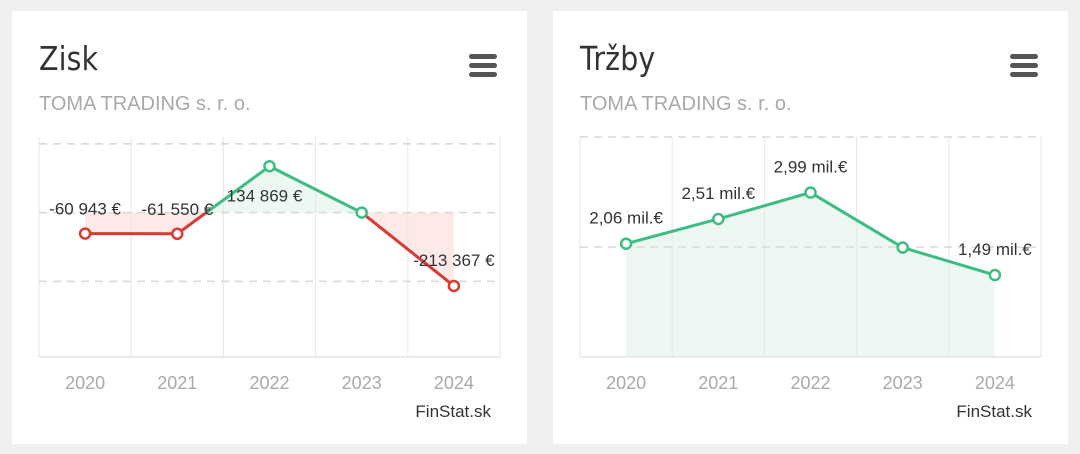 The width and height of the screenshot is (1080, 454). What do you see at coordinates (177, 209) in the screenshot?
I see `data-label: -61 550 €` at bounding box center [177, 209].